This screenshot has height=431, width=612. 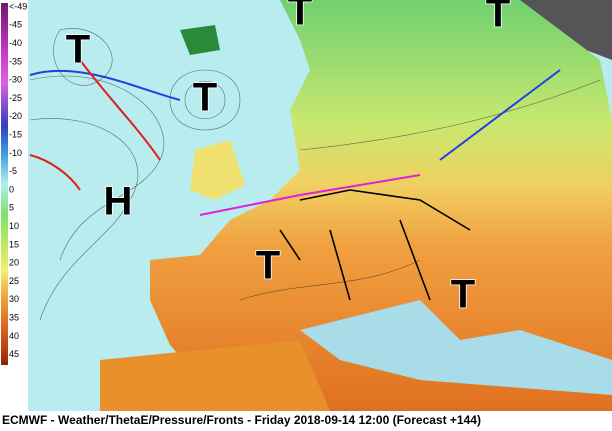 What do you see at coordinates (13, 171) in the screenshot?
I see `colorbar-label: -5` at bounding box center [13, 171].